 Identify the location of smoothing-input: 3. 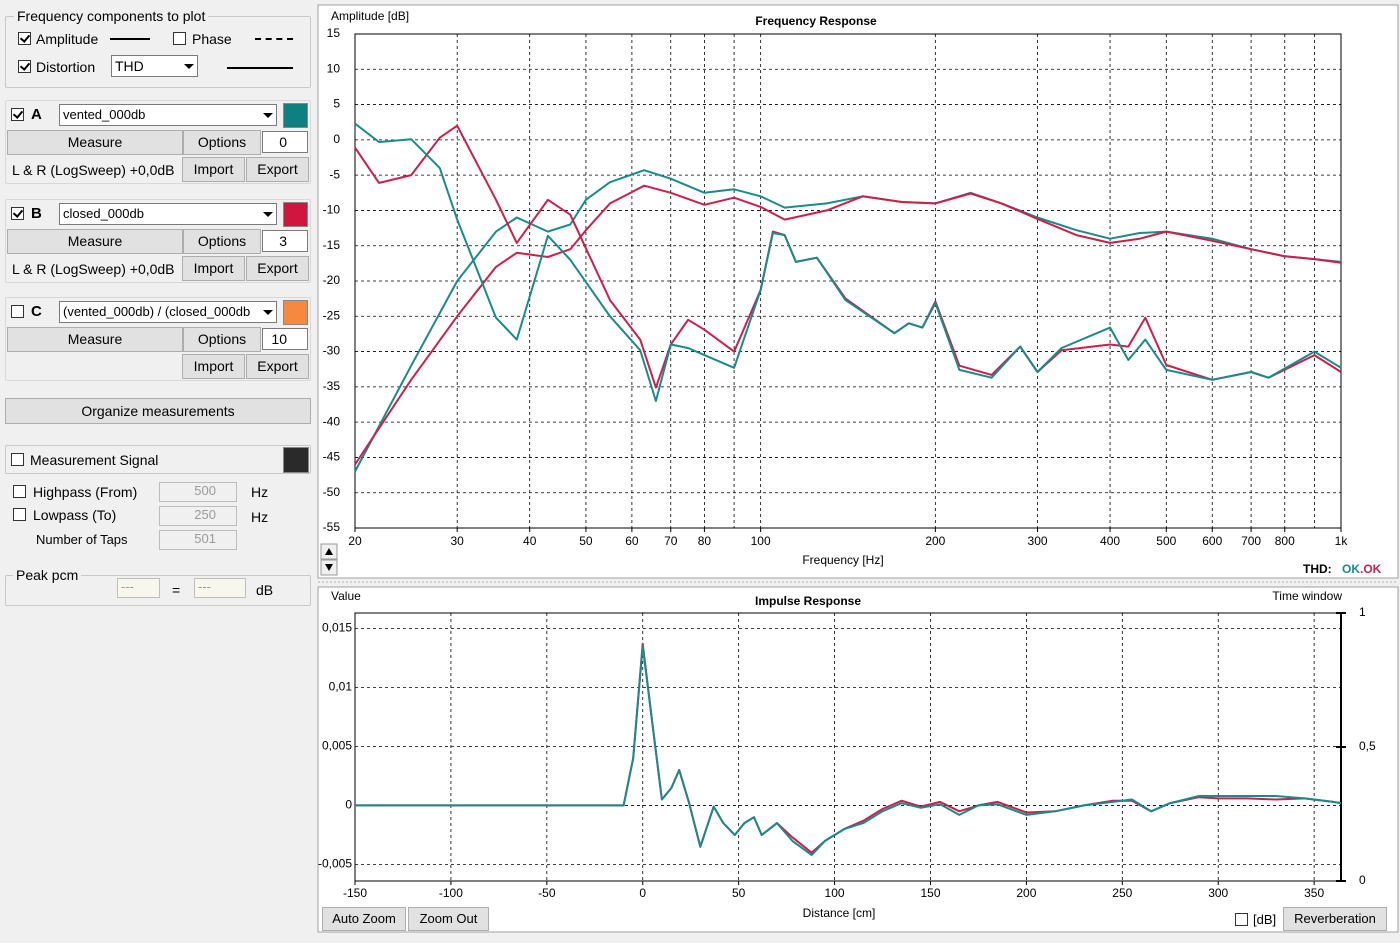
(285, 241).